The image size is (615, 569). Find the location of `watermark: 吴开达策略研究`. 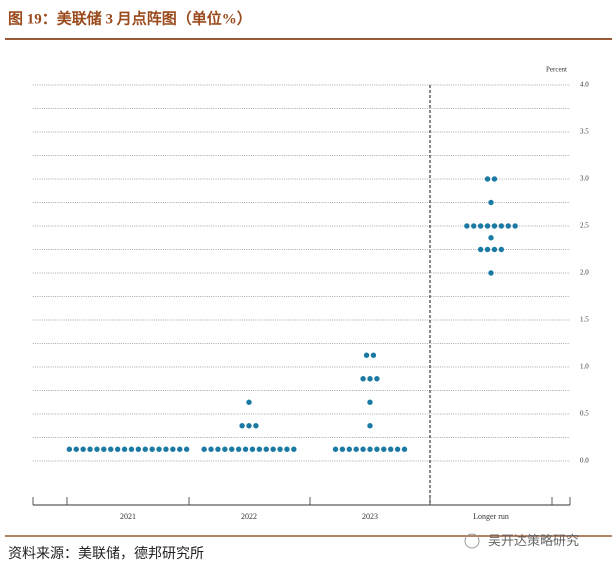

watermark: 吴开达策略研究 is located at coordinates (533, 540).